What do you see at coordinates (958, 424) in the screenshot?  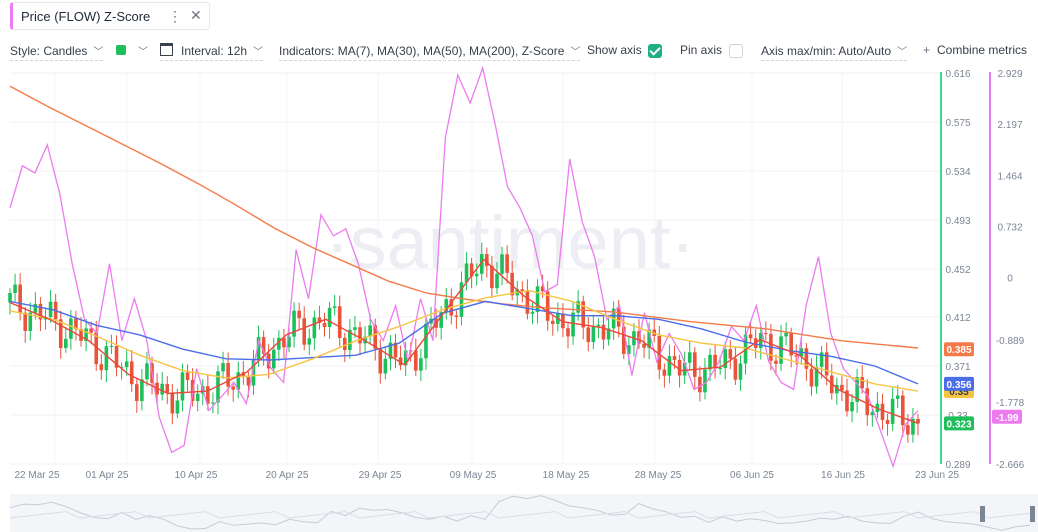 I see `value-badge-price-text: 0.323` at bounding box center [958, 424].